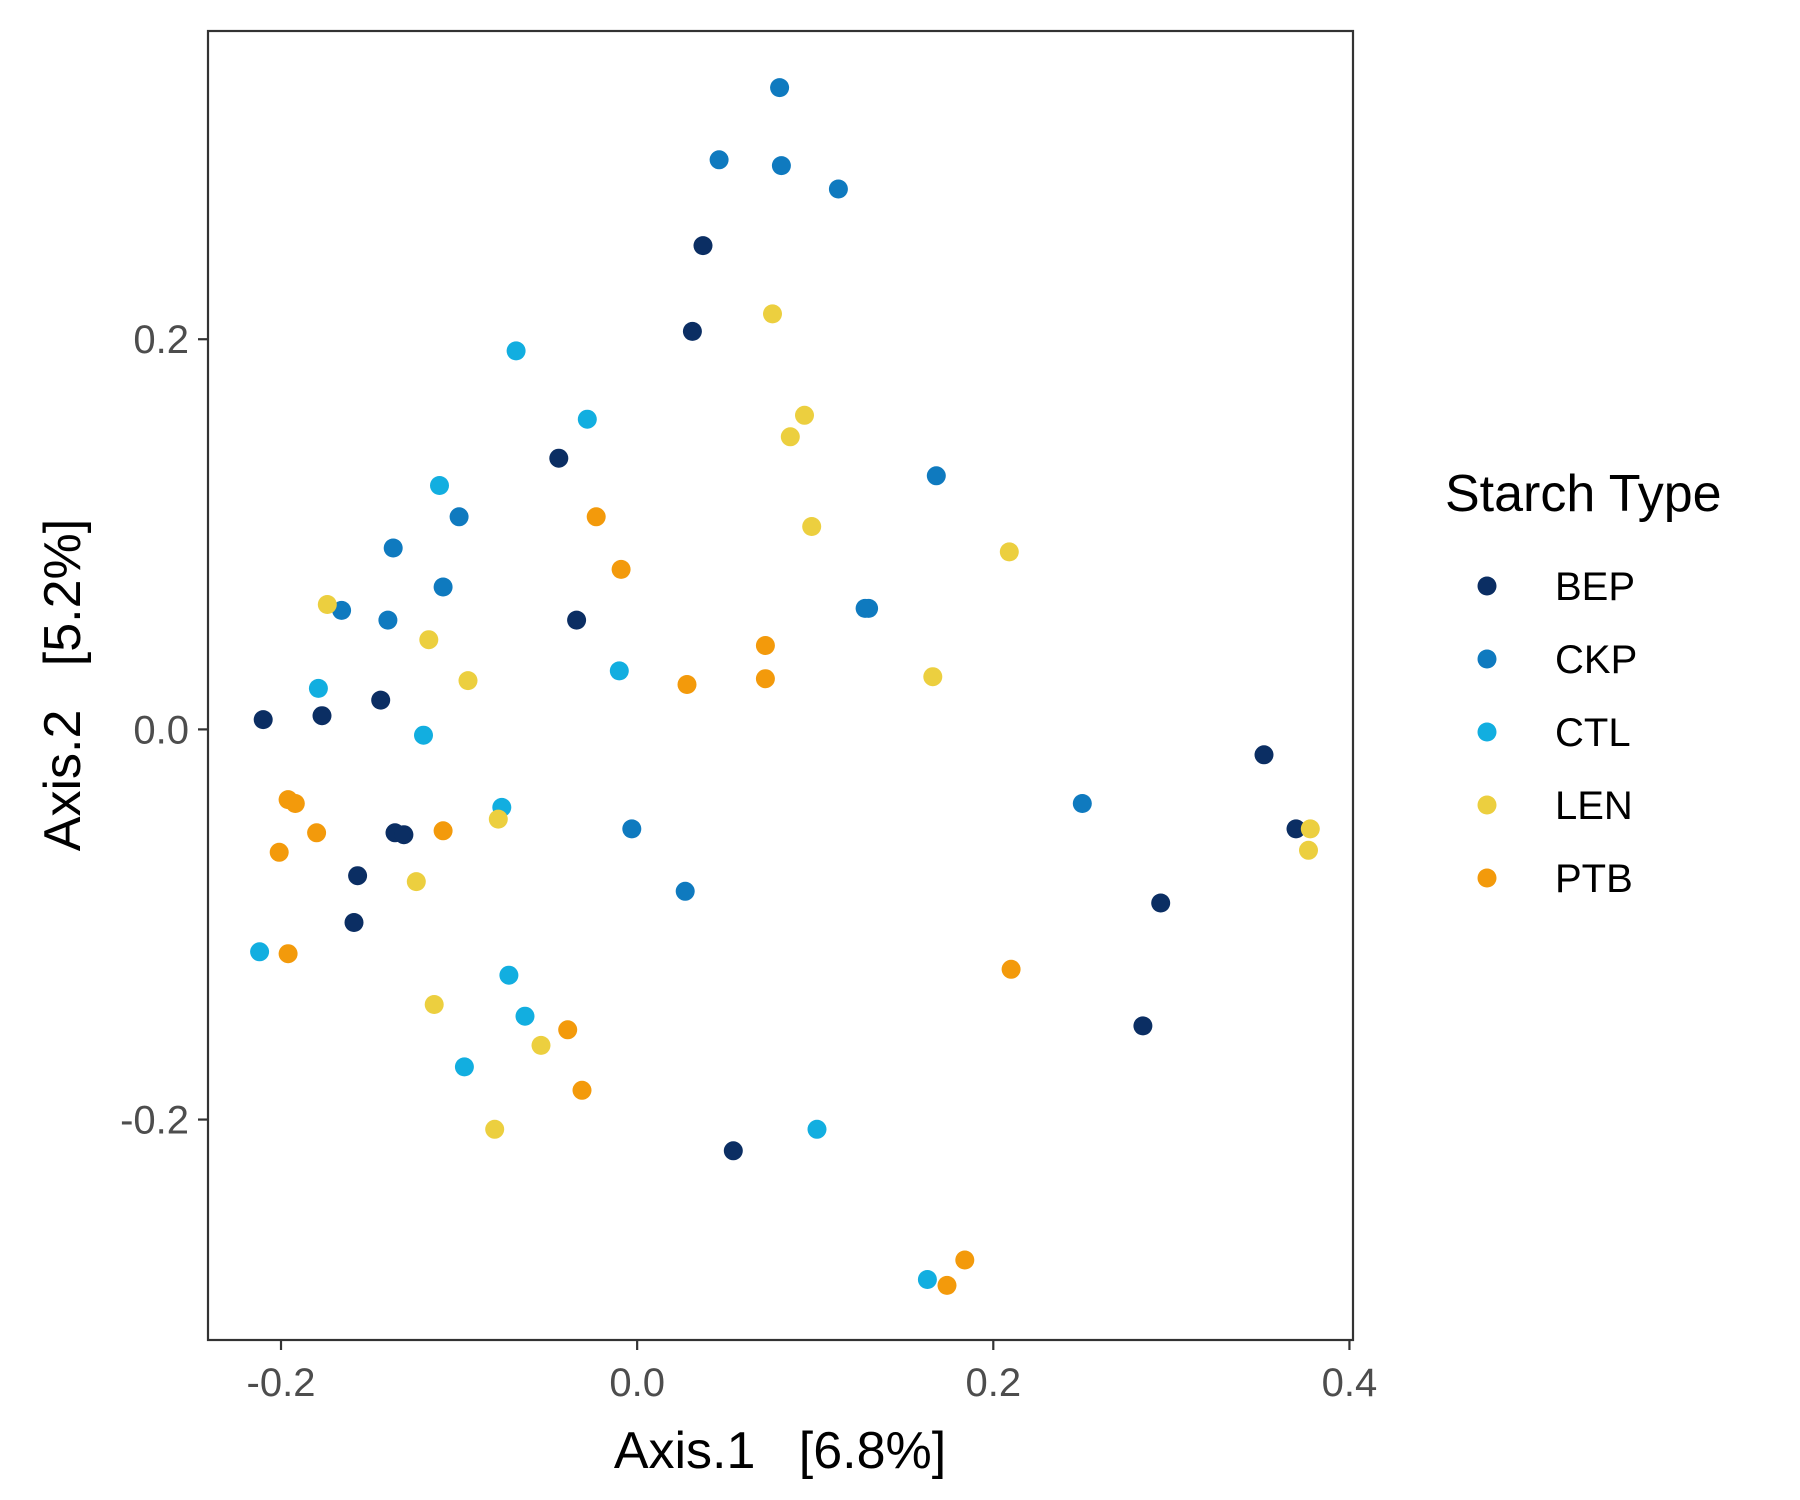 The height and width of the screenshot is (1500, 1800). Describe the element at coordinates (812, 1372) in the screenshot. I see `x-axis-ticks: -0.2 0.0 0.2 0.4` at that location.